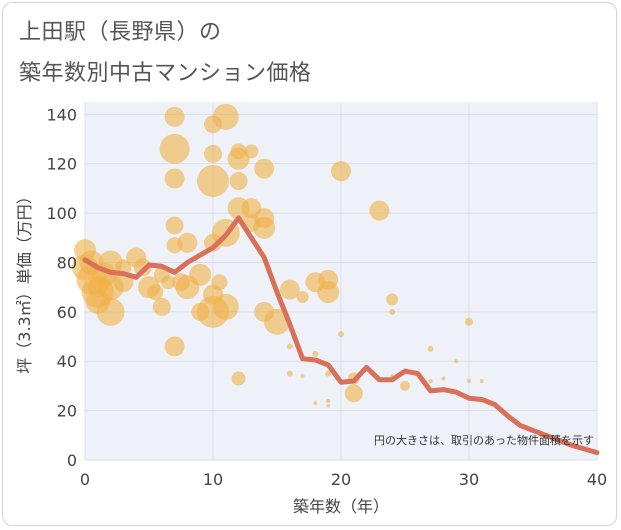 This screenshot has width=621, height=530. What do you see at coordinates (597, 479) in the screenshot?
I see `x-tick-label-4: 40` at bounding box center [597, 479].